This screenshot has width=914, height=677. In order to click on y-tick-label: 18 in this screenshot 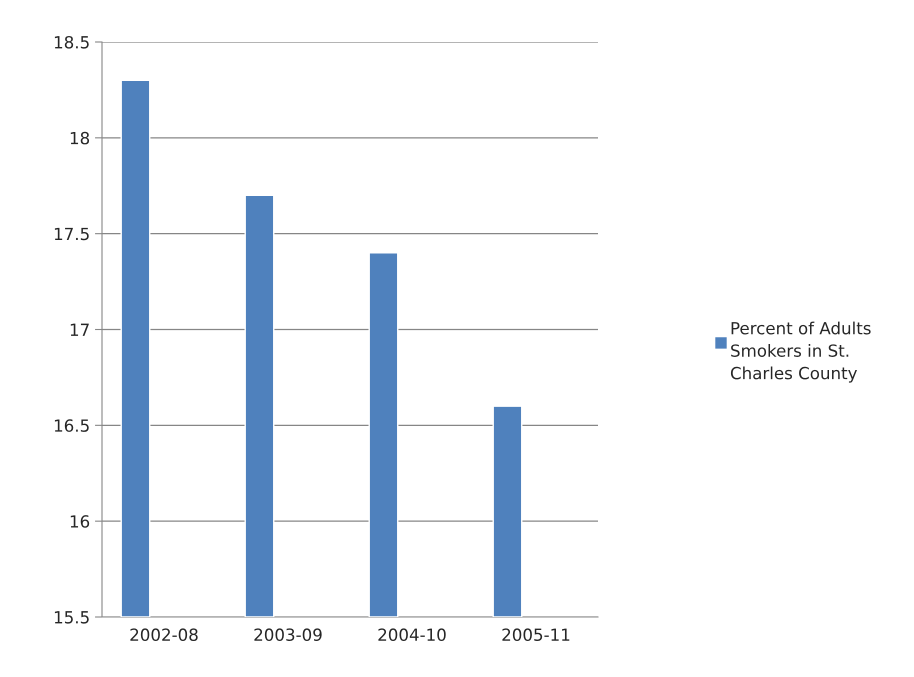, I will do `click(80, 138)`.